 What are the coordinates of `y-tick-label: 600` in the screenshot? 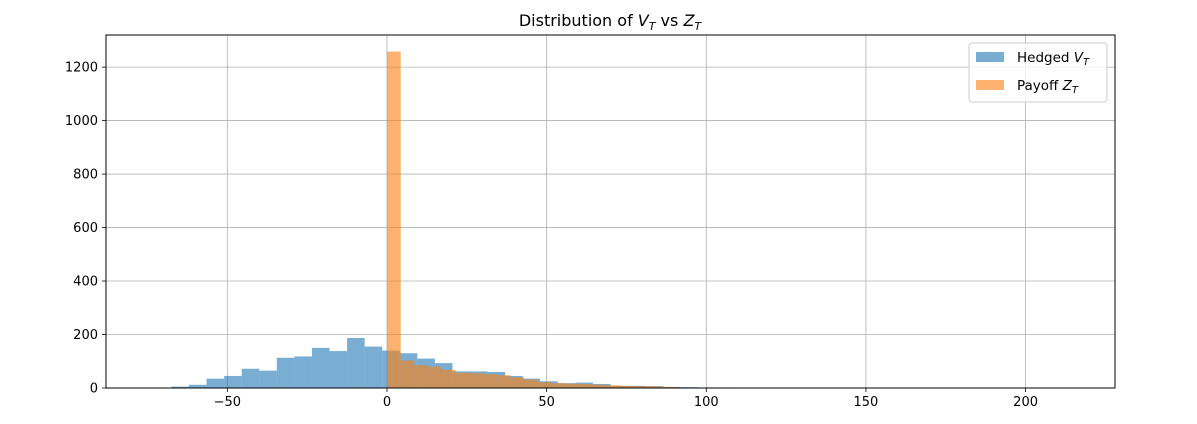 It's located at (85, 228).